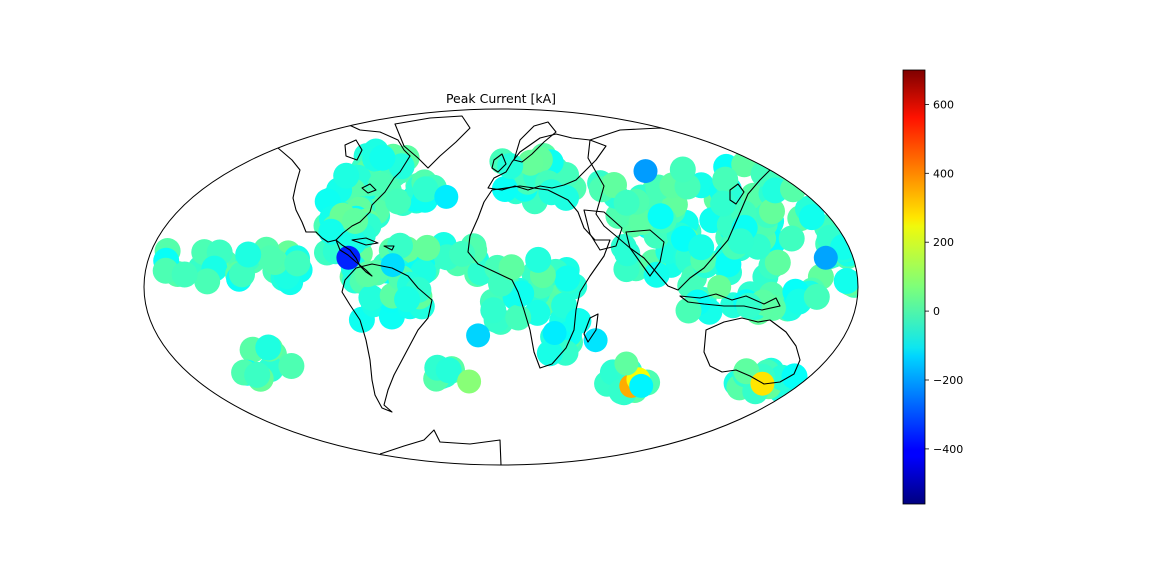 Image resolution: width=1152 pixels, height=576 pixels. I want to click on colorbar-tick-label: 200, so click(943, 242).